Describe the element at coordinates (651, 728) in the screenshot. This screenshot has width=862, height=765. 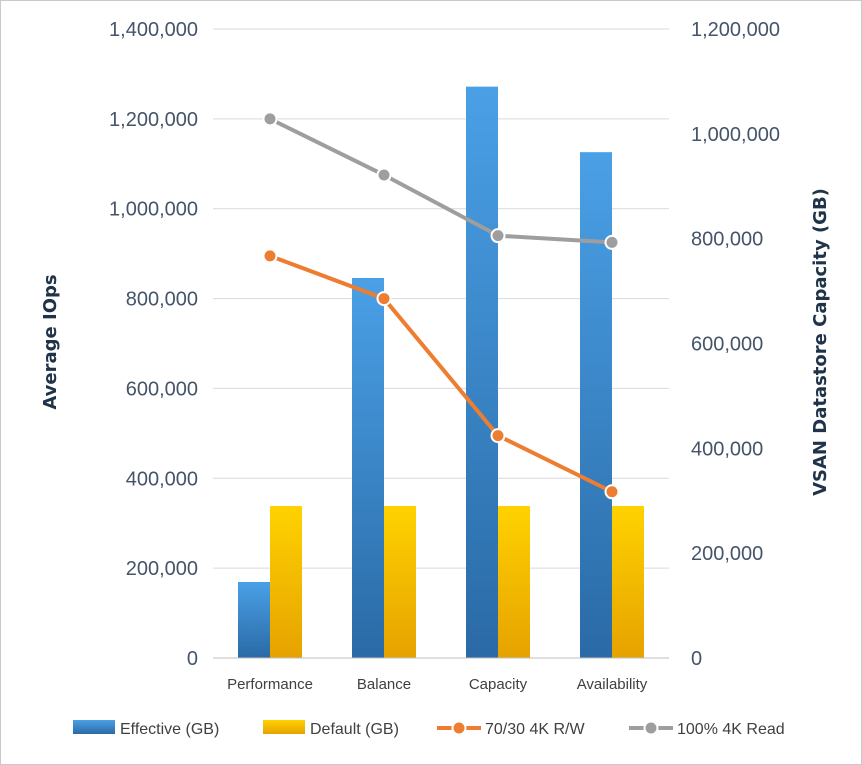
I see `legend-marker-100-4k-read` at that location.